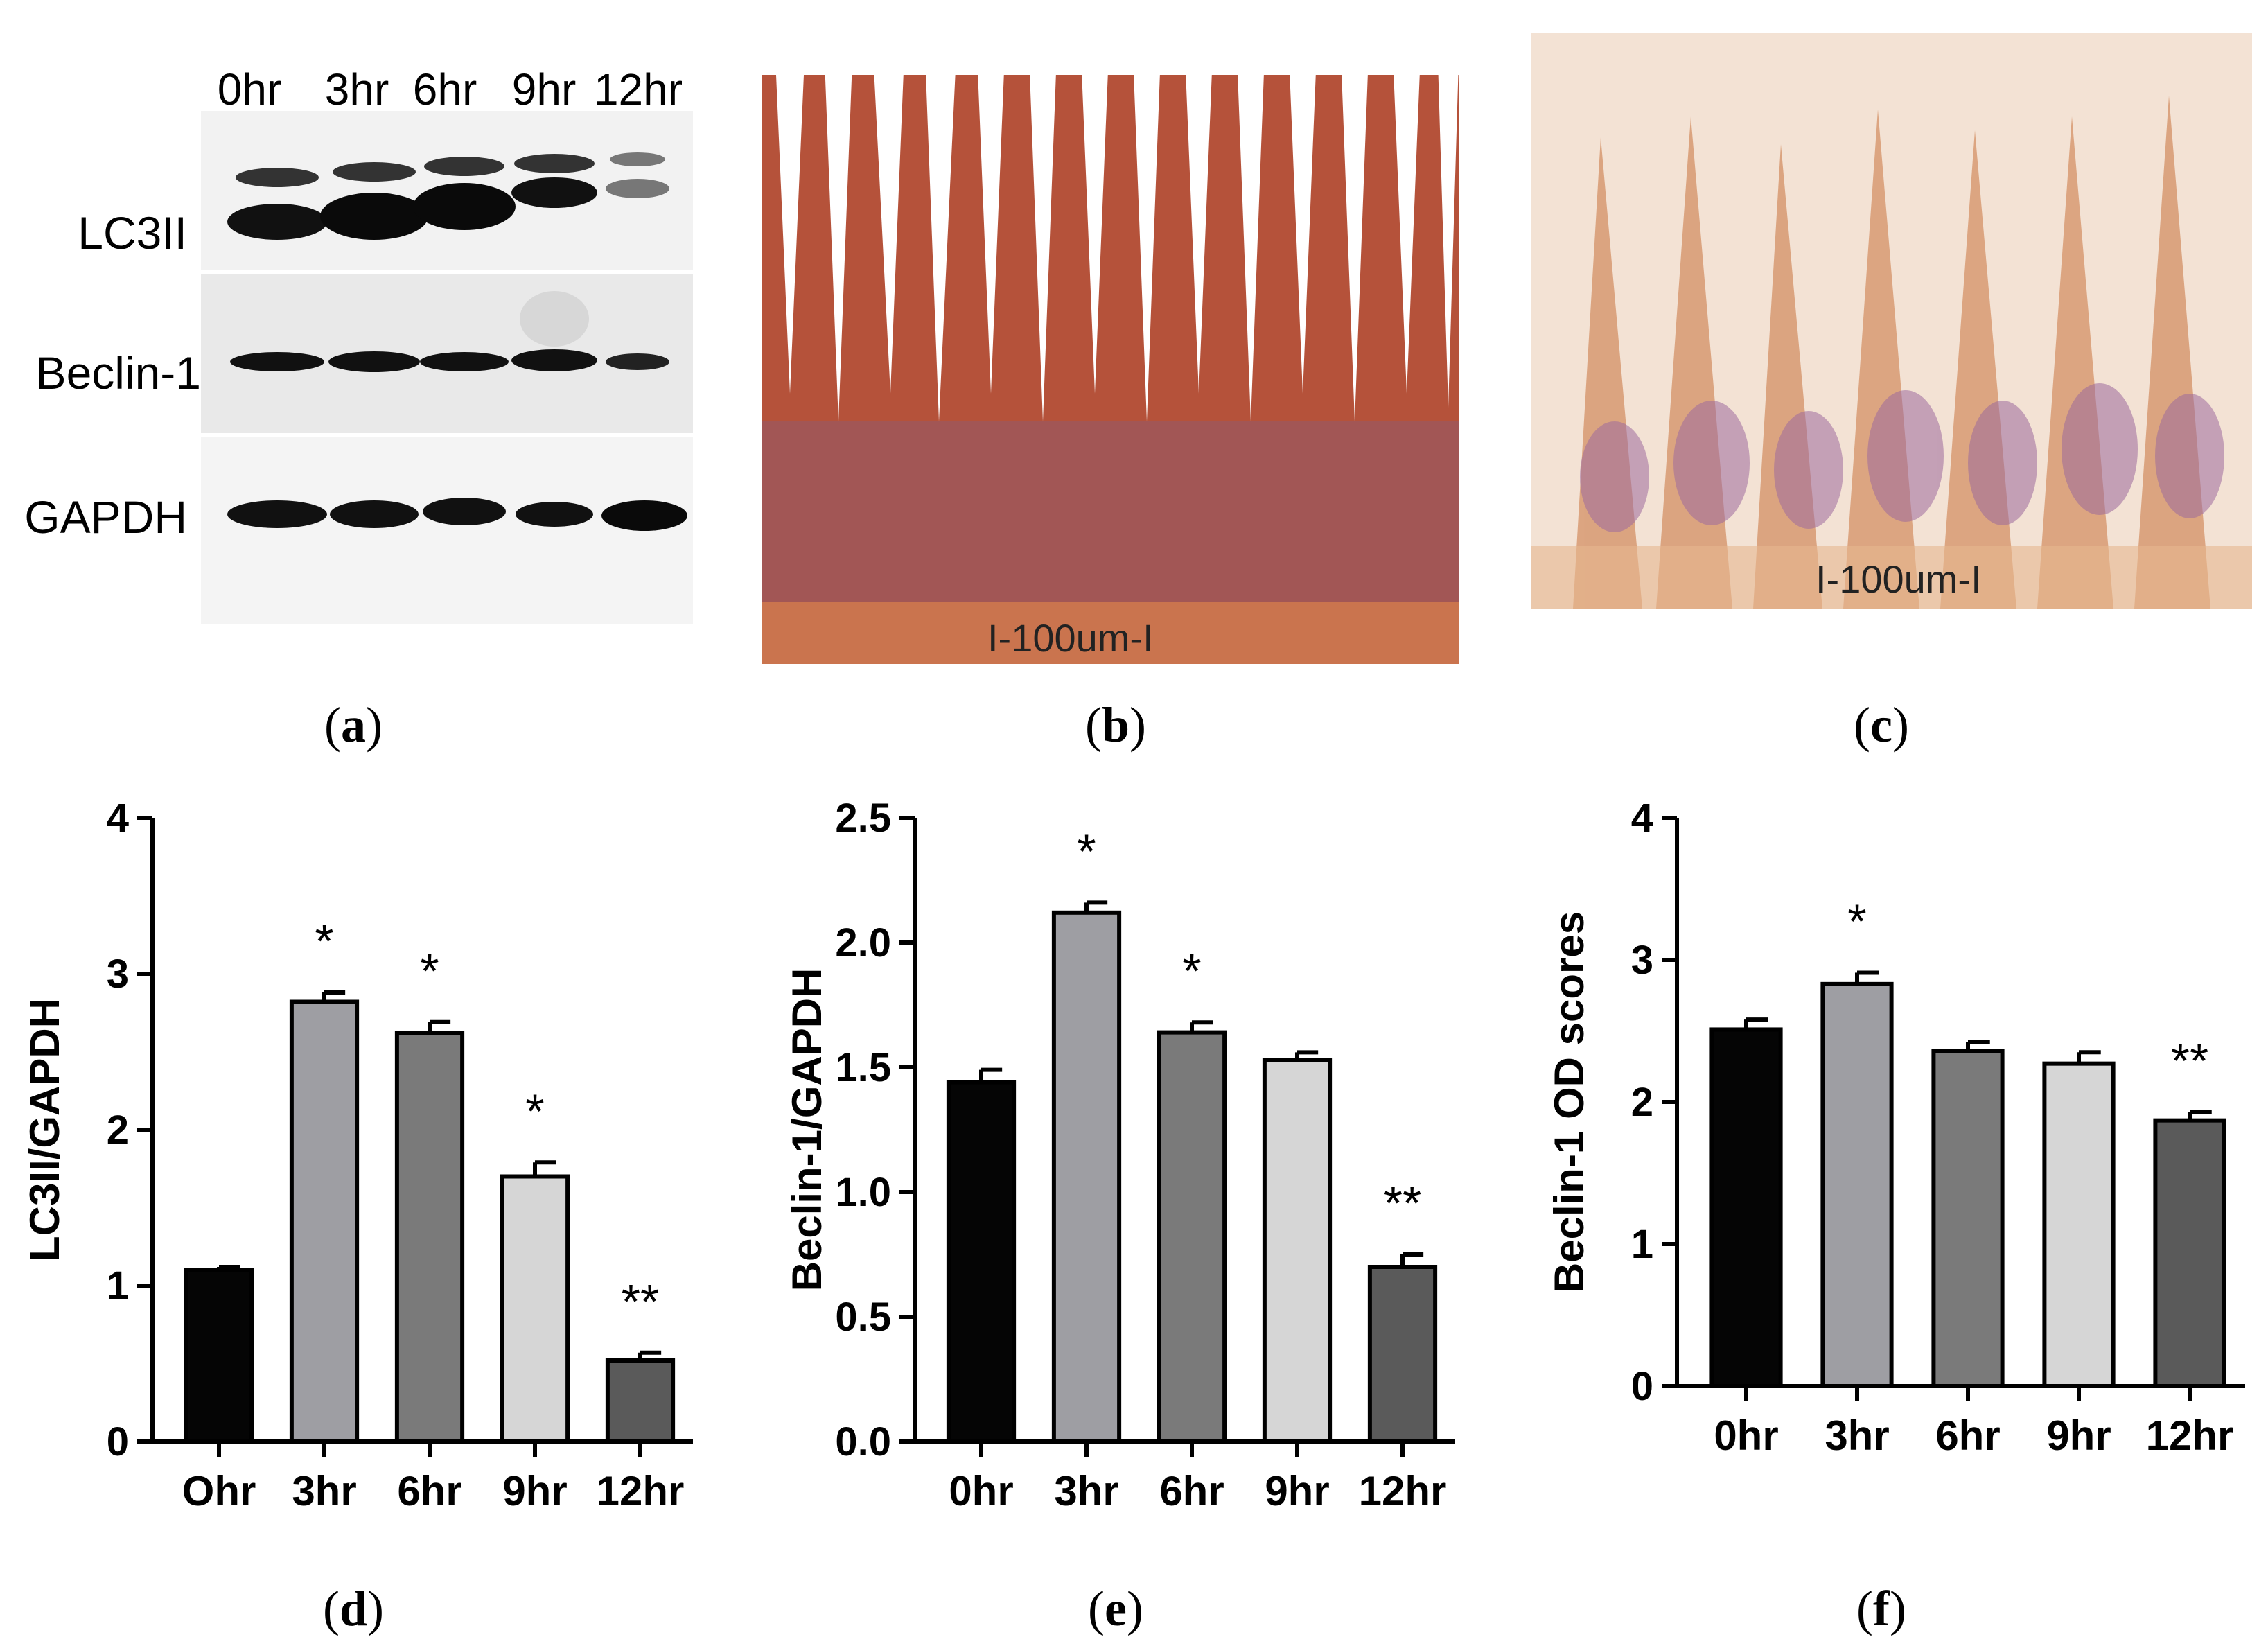 The width and height of the screenshot is (2268, 1646). I want to click on histology-image-c: I-100um-I, so click(1891, 321).